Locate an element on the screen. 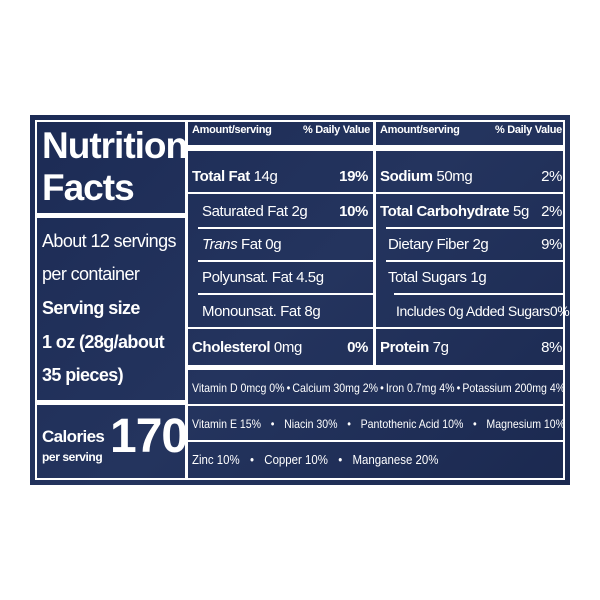 The image size is (600, 600). nutrient-name: Polyunsat. Fat is located at coordinates (247, 277).